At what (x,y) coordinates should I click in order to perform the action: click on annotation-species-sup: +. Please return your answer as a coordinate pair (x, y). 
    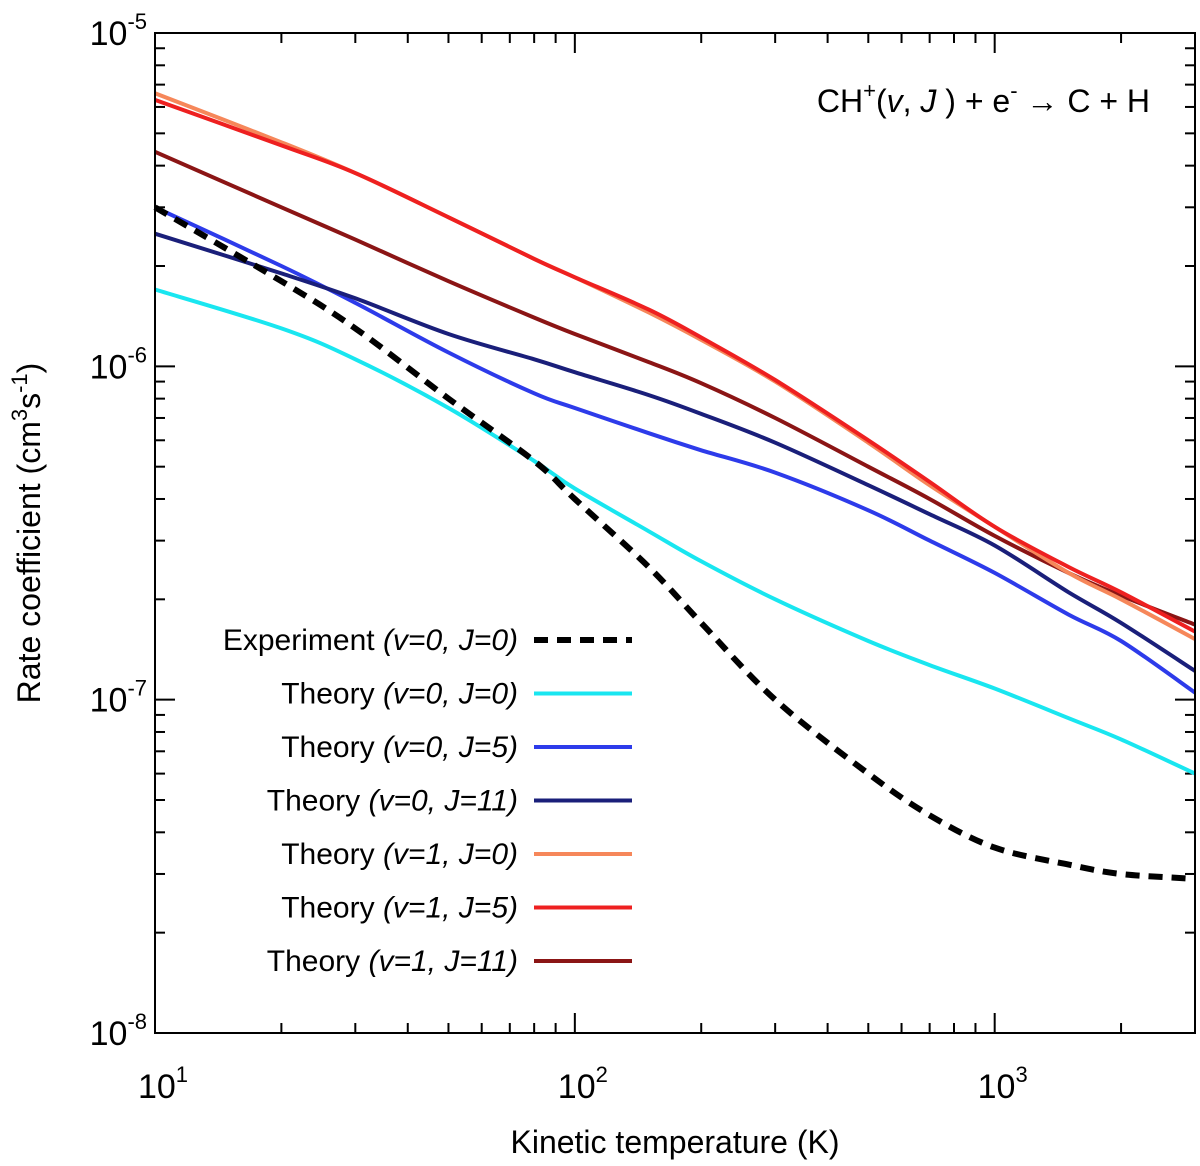
    Looking at the image, I should click on (869, 90).